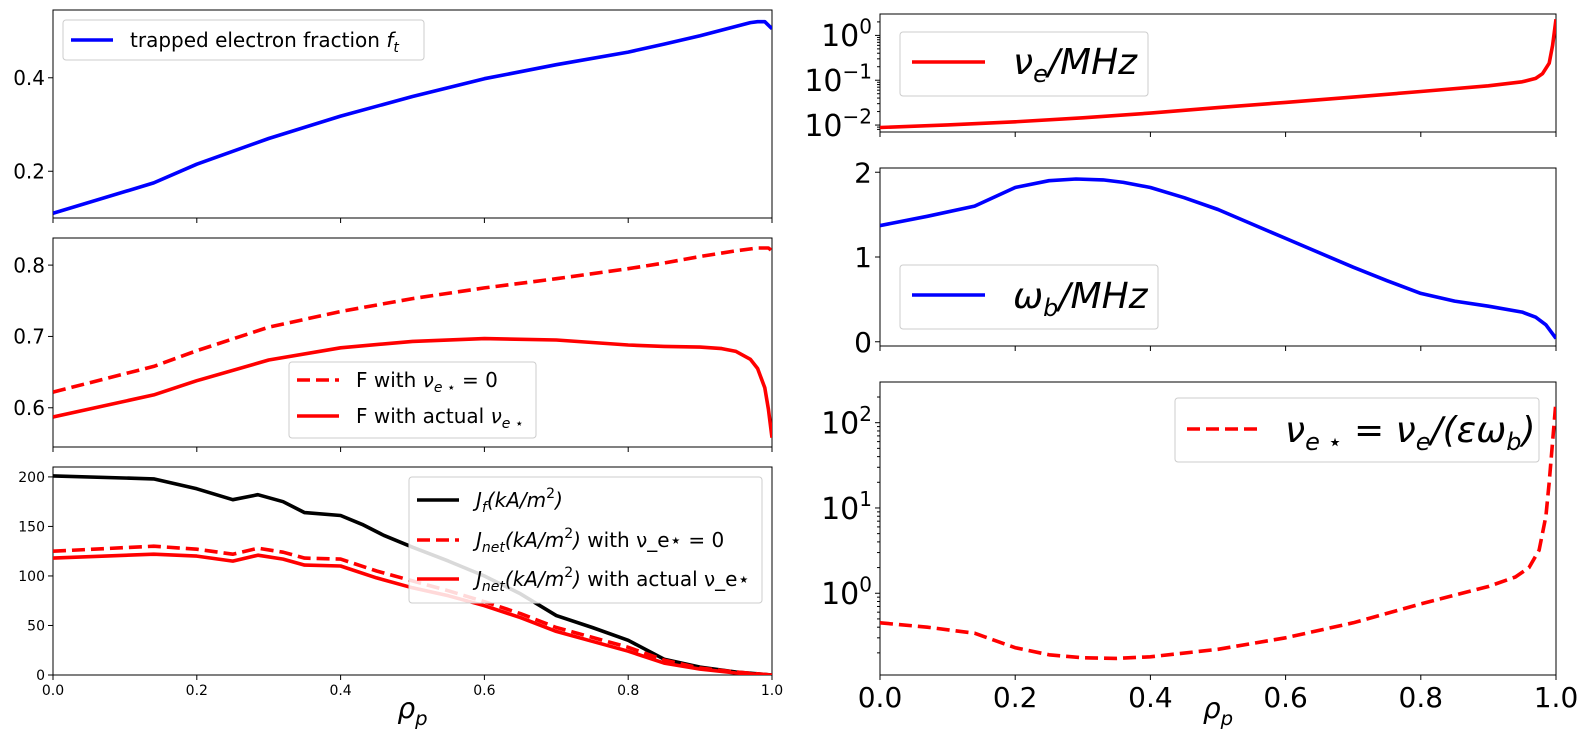 Image resolution: width=1589 pixels, height=750 pixels. Describe the element at coordinates (31, 478) in the screenshot. I see `y-tick-label: 200` at that location.